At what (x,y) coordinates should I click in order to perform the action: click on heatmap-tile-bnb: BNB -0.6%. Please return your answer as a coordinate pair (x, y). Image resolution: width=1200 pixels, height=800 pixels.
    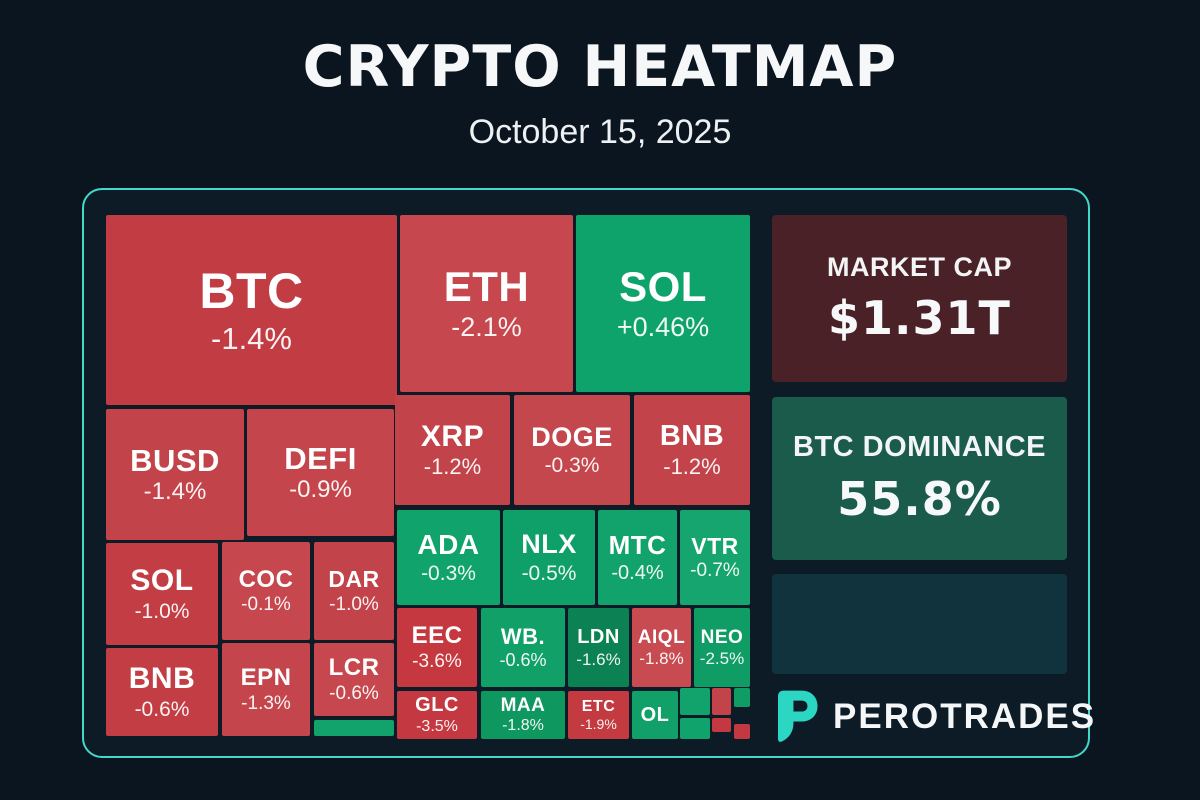
    Looking at the image, I should click on (162, 692).